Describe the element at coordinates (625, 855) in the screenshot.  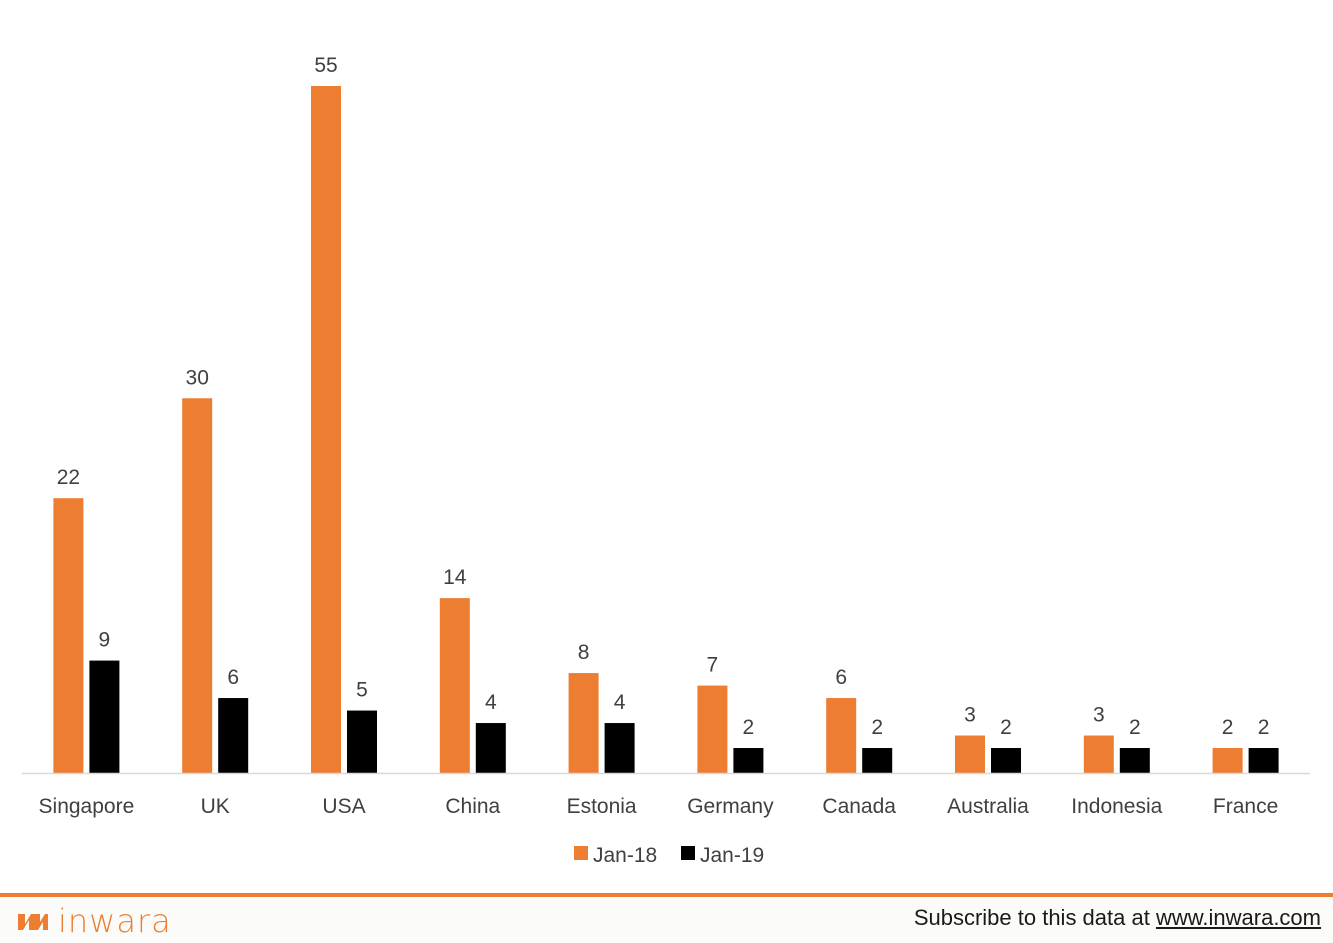
I see `legend-label: Jan-18` at that location.